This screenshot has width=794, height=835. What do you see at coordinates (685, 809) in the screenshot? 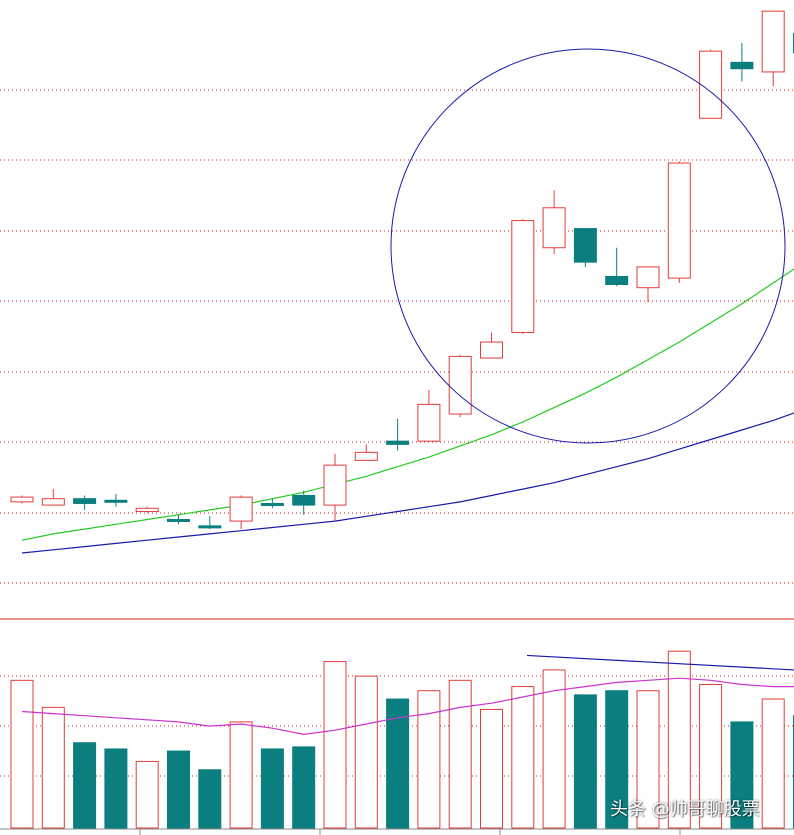
I see `watermark: 头条 @帅哥聊股票` at bounding box center [685, 809].